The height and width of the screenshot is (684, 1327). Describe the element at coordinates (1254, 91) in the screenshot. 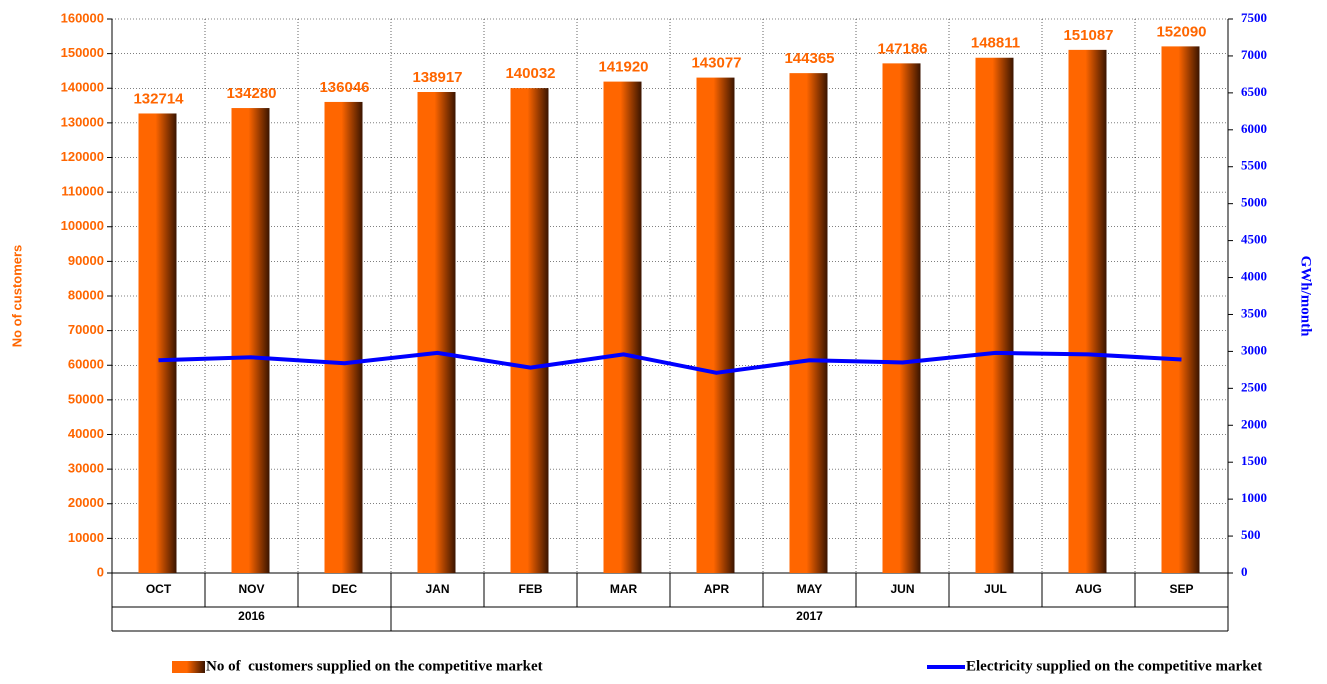

I see `y2-tick-label: 6500` at that location.